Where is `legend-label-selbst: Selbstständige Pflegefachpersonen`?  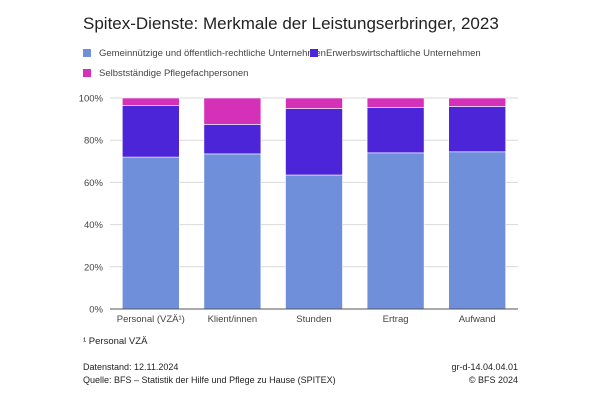
legend-label-selbst: Selbstständige Pflegefachpersonen is located at coordinates (174, 73).